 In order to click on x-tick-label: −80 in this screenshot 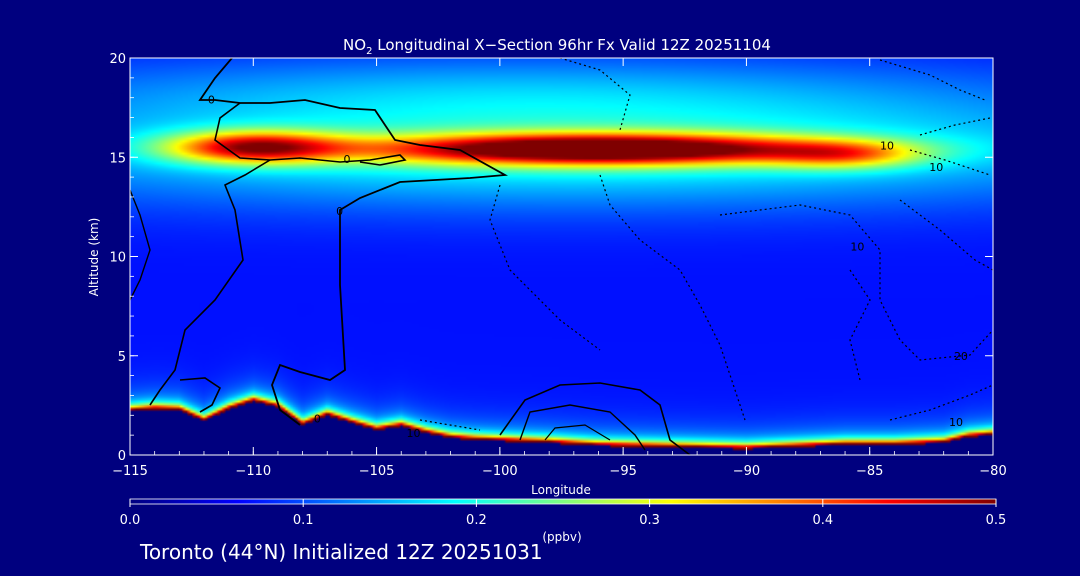, I will do `click(992, 471)`.